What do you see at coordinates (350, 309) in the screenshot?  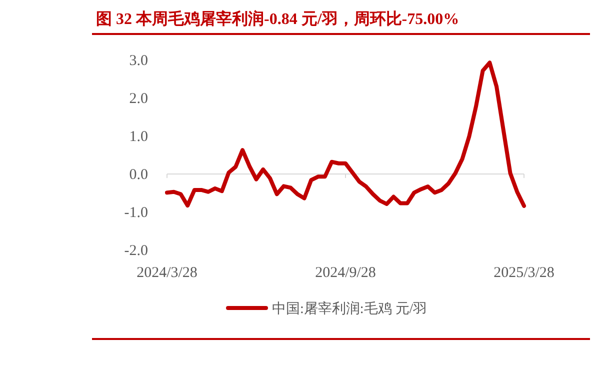 I see `legend-label: 中国:屠宰利润:毛鸡 元/羽` at bounding box center [350, 309].